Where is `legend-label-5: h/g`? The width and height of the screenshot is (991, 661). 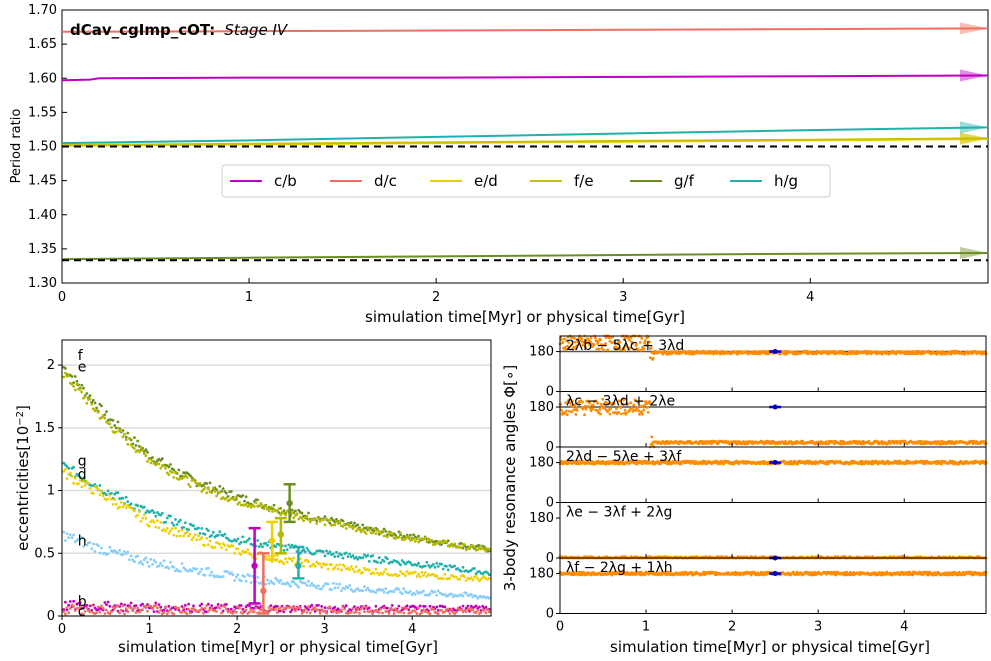
legend-label-5: h/g is located at coordinates (786, 181).